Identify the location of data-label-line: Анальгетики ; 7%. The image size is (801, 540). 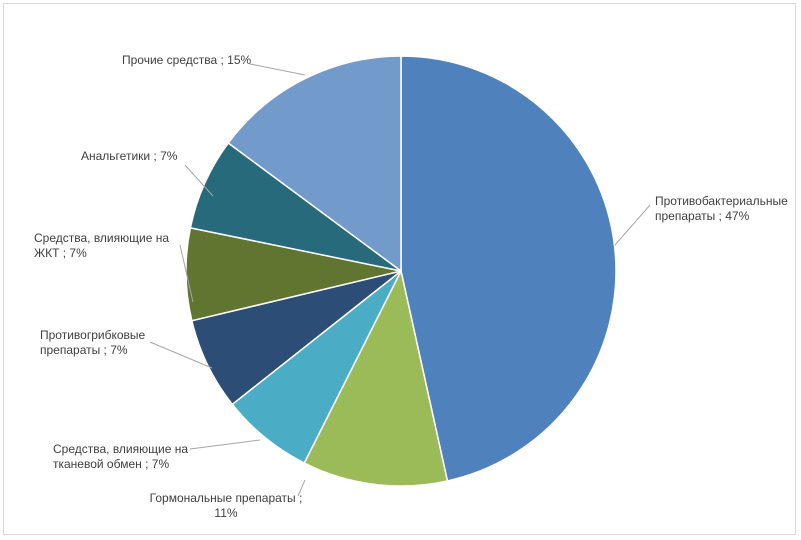
(129, 156).